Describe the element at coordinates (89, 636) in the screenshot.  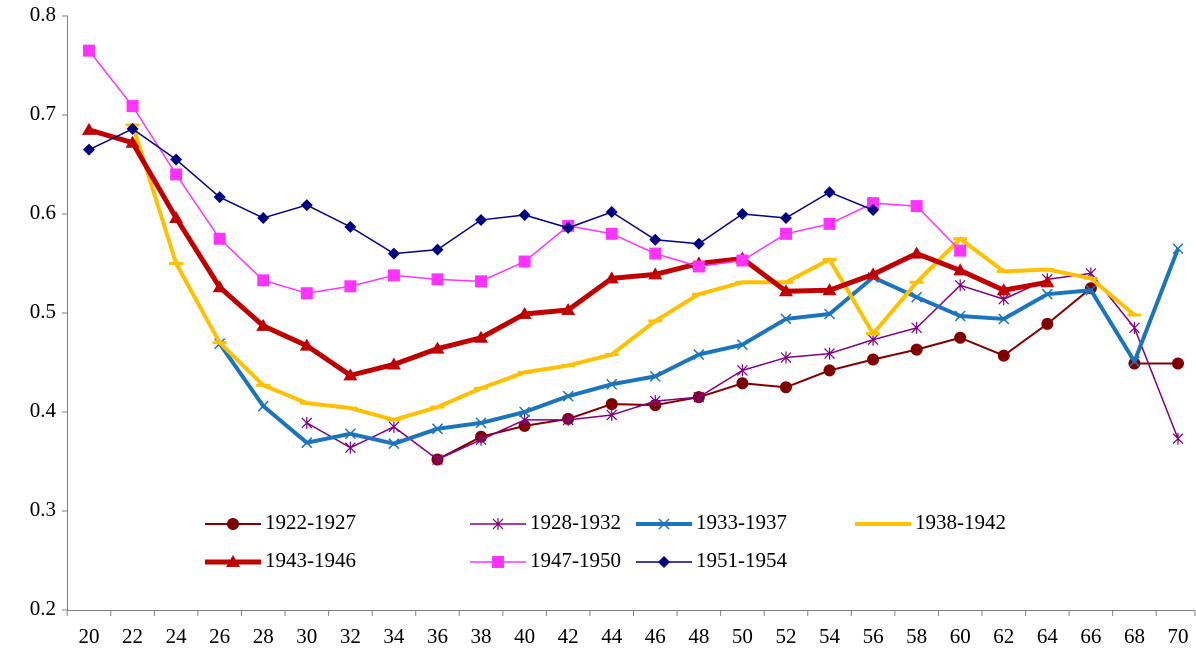
I see `x-tick-label: 20` at that location.